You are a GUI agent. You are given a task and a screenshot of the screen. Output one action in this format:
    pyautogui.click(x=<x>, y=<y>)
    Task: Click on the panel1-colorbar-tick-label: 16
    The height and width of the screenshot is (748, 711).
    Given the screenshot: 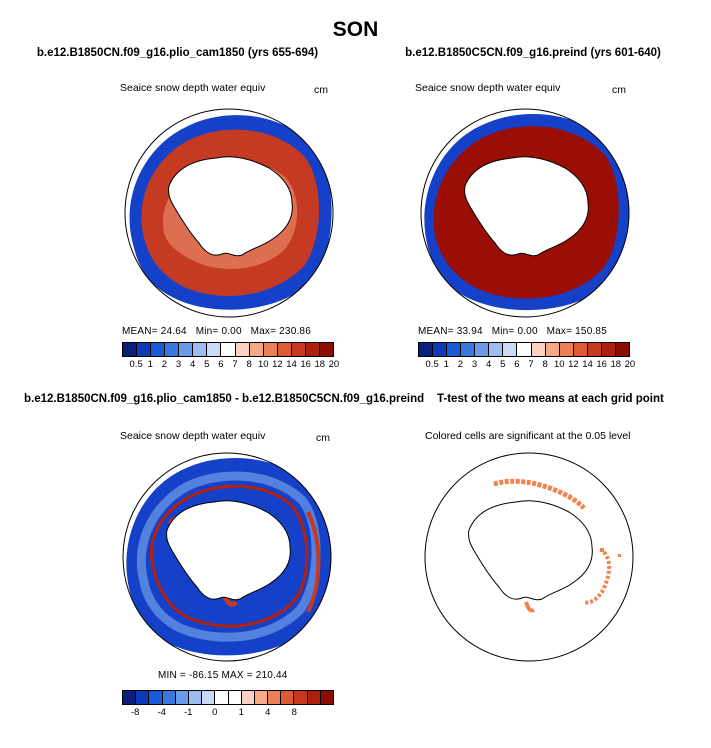 What is the action you would take?
    pyautogui.click(x=305, y=364)
    